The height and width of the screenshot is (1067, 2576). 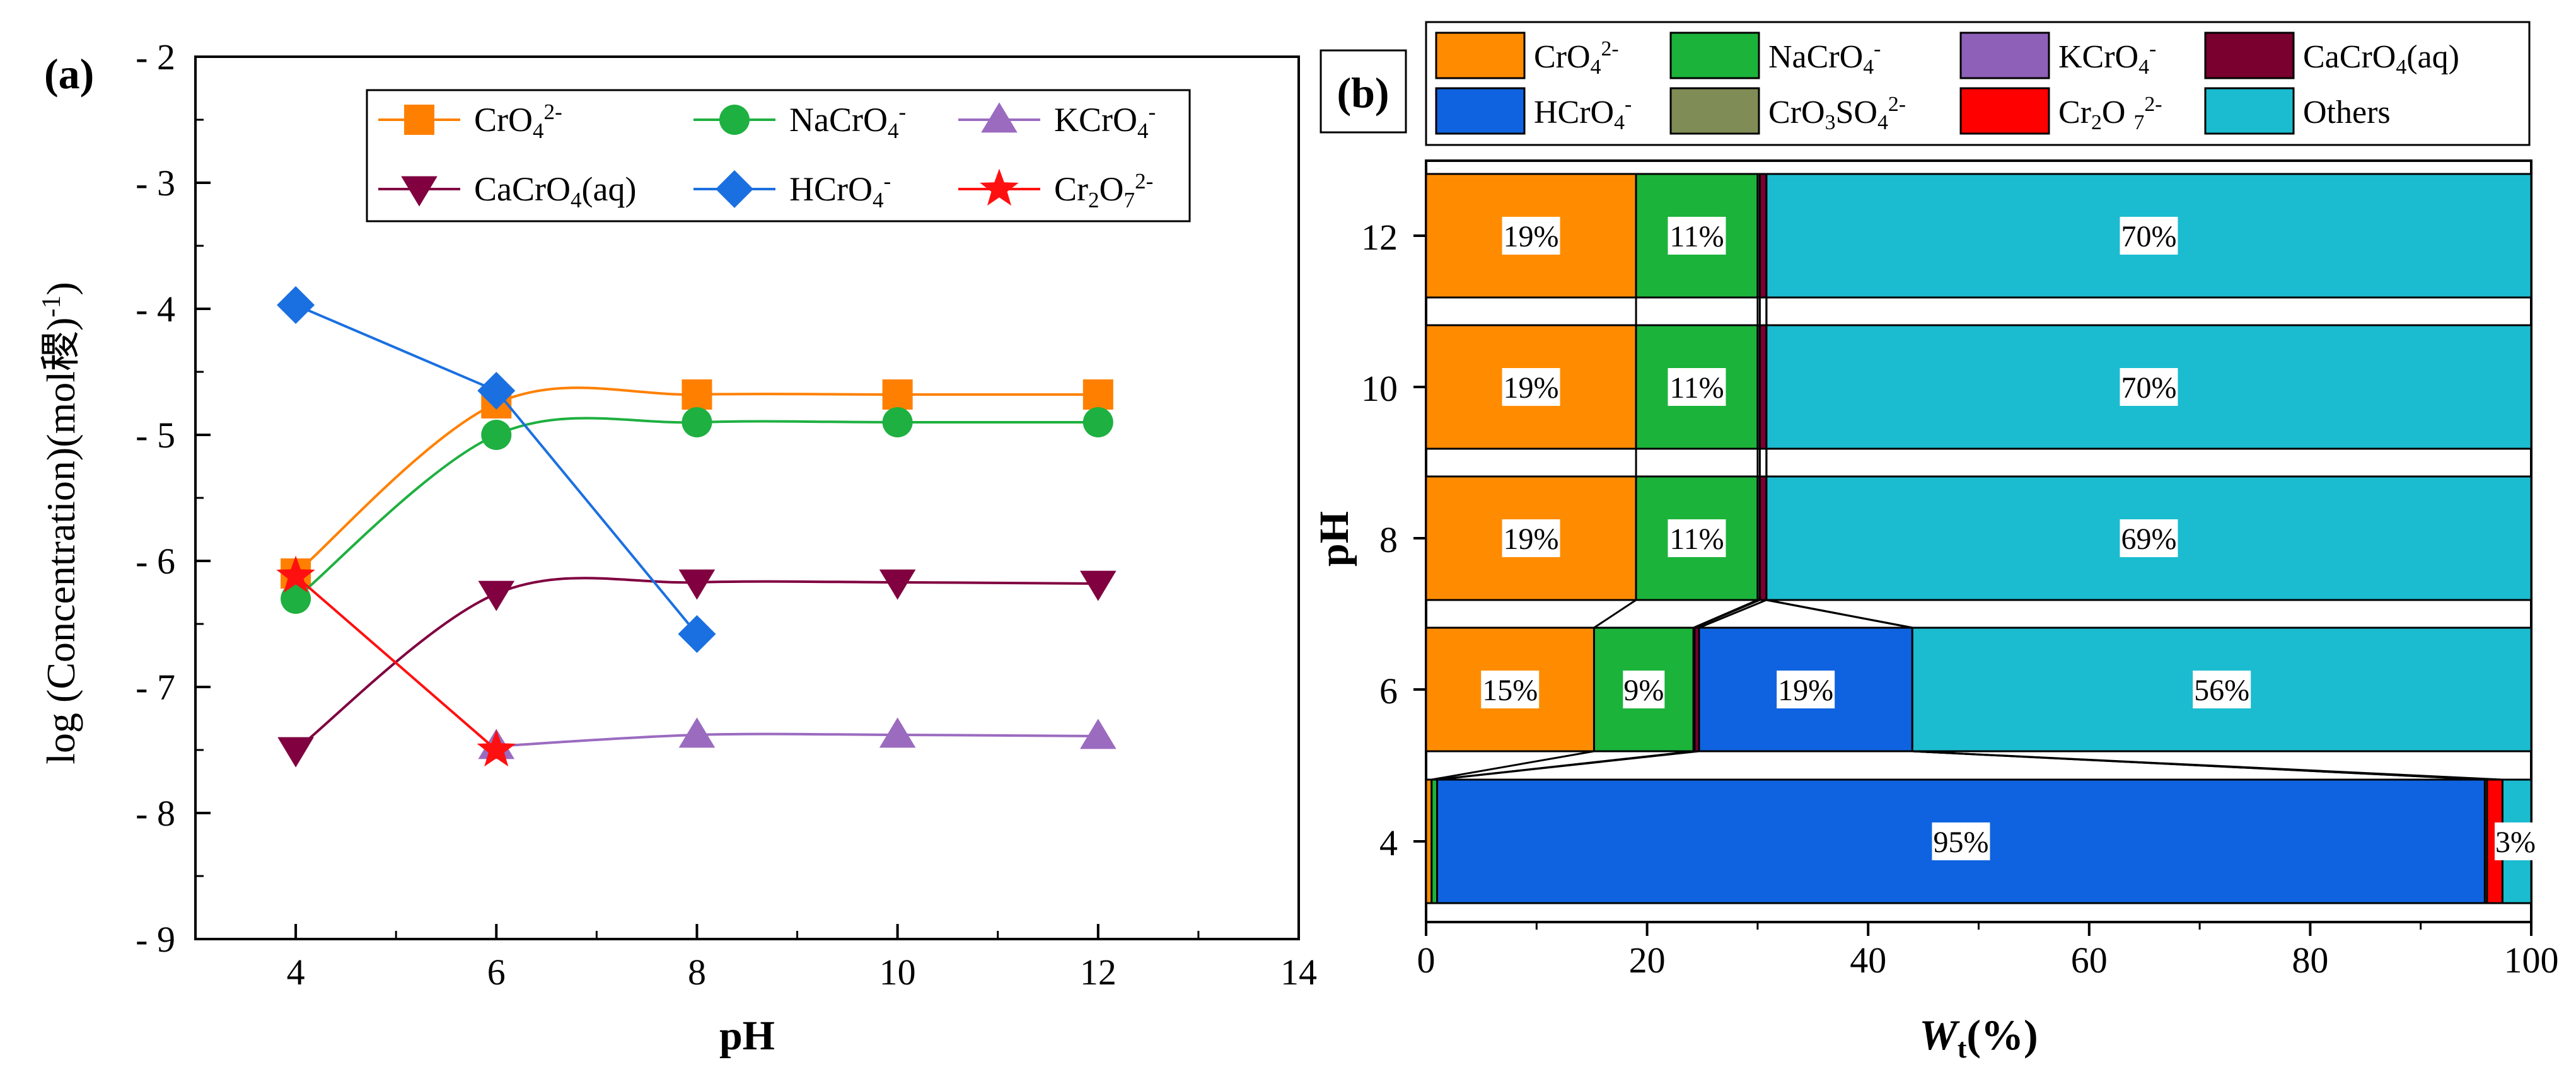 What do you see at coordinates (155, 688) in the screenshot?
I see `y-tick-label: - 7` at bounding box center [155, 688].